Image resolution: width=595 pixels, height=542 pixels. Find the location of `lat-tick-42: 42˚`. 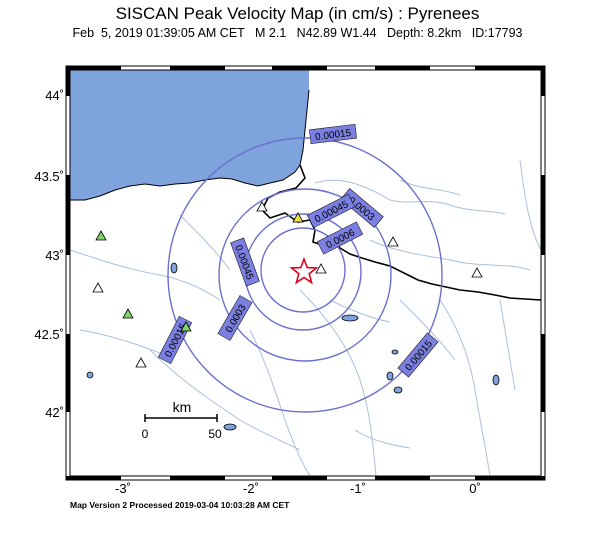

lat-tick-42: 42˚ is located at coordinates (54, 412).